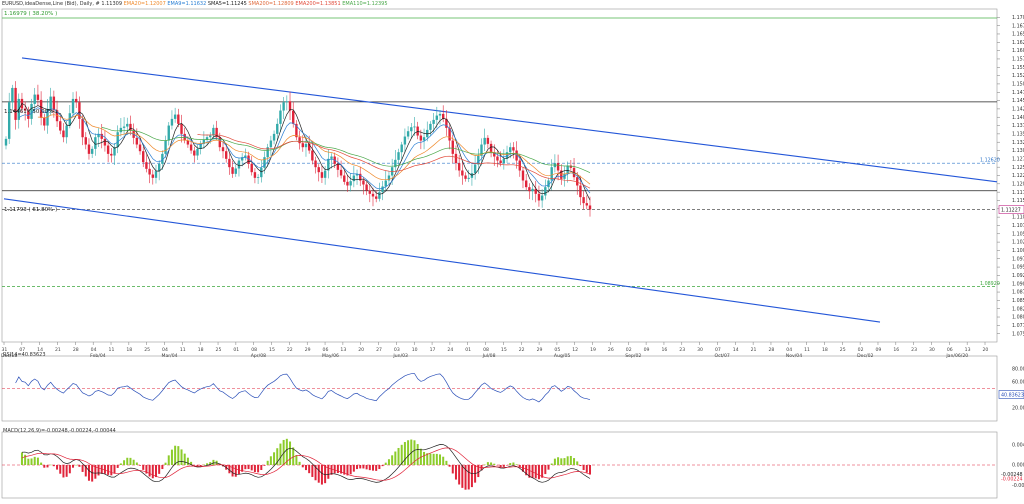 The height and width of the screenshot is (504, 1024). Describe the element at coordinates (1018, 201) in the screenshot. I see `price-axis-label: 1.11500` at that location.